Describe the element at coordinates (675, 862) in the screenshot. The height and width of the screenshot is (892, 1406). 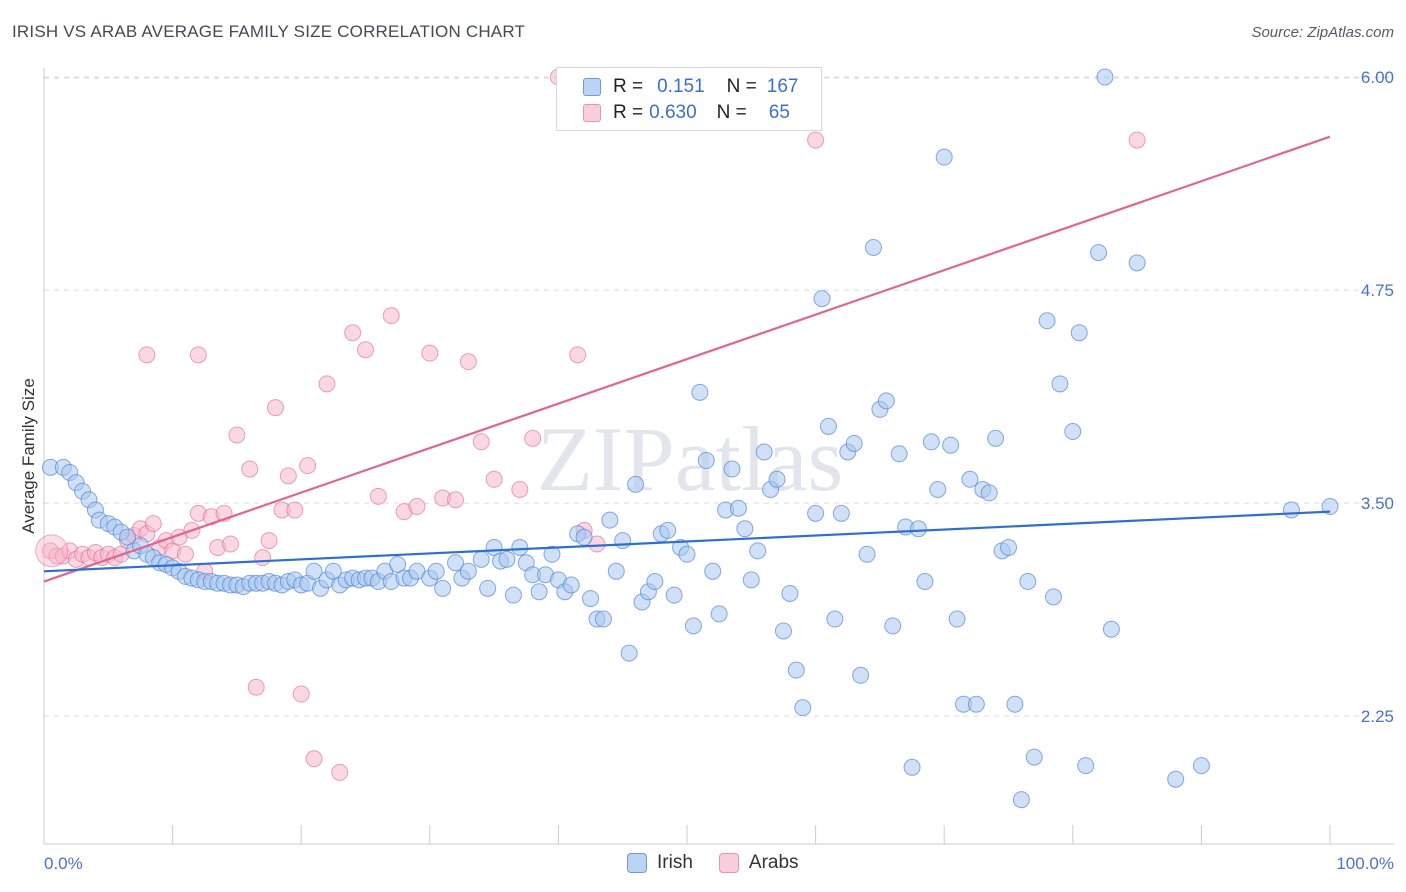
I see `irish-legend-label: Irish` at that location.